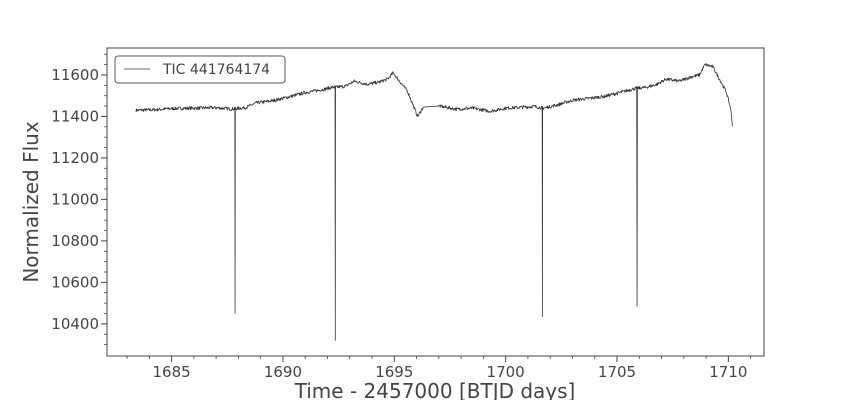 The height and width of the screenshot is (400, 848). I want to click on legend-label: TIC 441764174, so click(216, 70).